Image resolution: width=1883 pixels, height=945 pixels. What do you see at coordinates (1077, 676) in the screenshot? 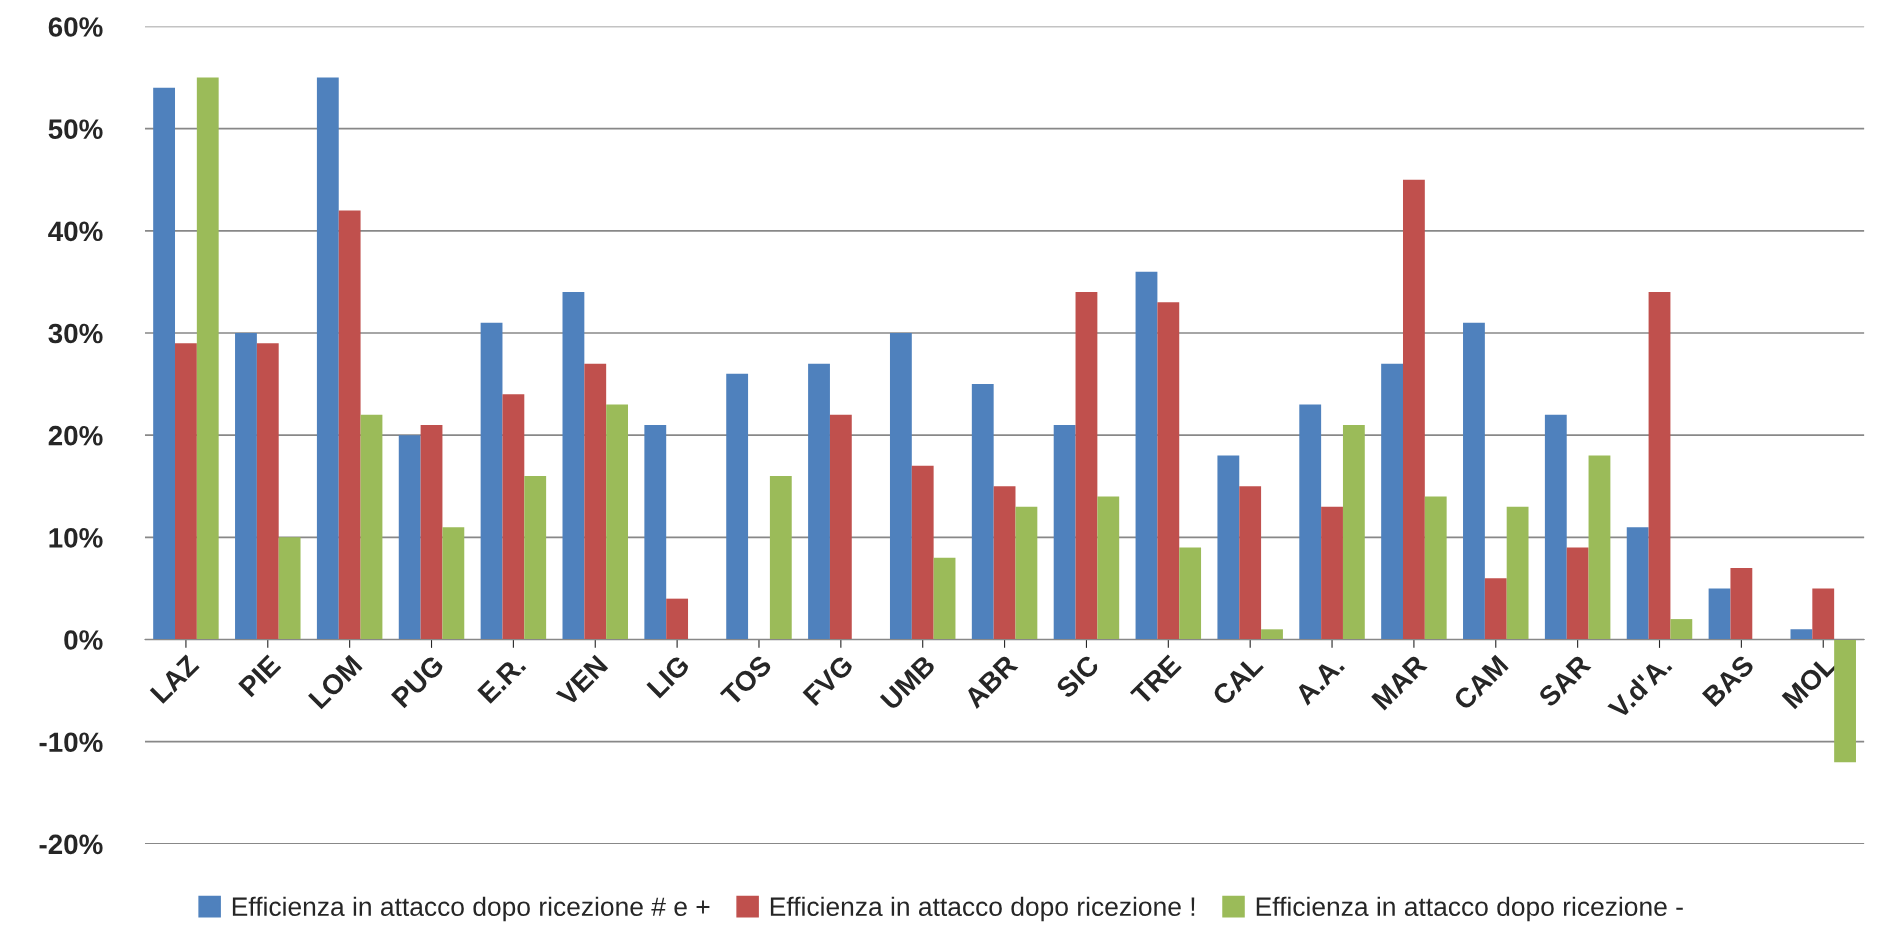
I see `x-tick-label: SIC` at bounding box center [1077, 676].